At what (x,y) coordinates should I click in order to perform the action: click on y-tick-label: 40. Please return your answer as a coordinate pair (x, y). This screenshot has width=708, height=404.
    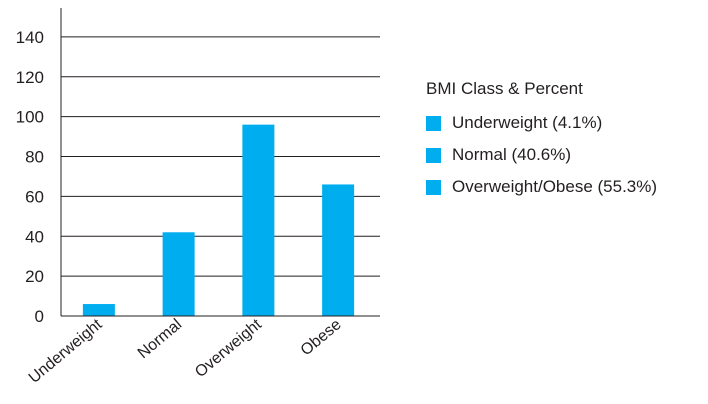
    Looking at the image, I should click on (34, 236).